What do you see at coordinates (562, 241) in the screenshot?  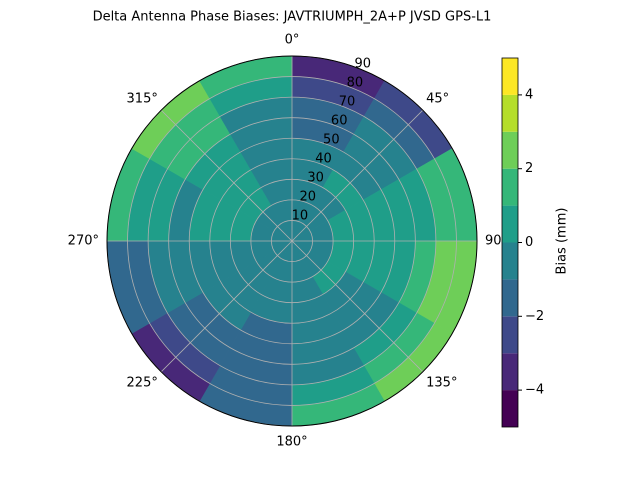 I see `colorbar-label: Bias (mm)` at bounding box center [562, 241].